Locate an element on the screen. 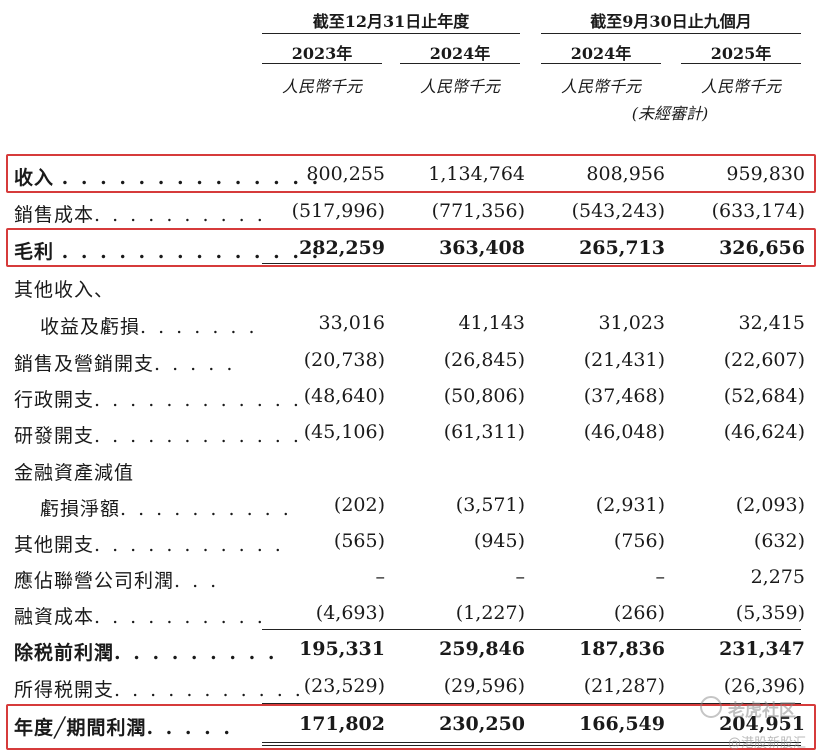  highlight-revenue is located at coordinates (411, 173).